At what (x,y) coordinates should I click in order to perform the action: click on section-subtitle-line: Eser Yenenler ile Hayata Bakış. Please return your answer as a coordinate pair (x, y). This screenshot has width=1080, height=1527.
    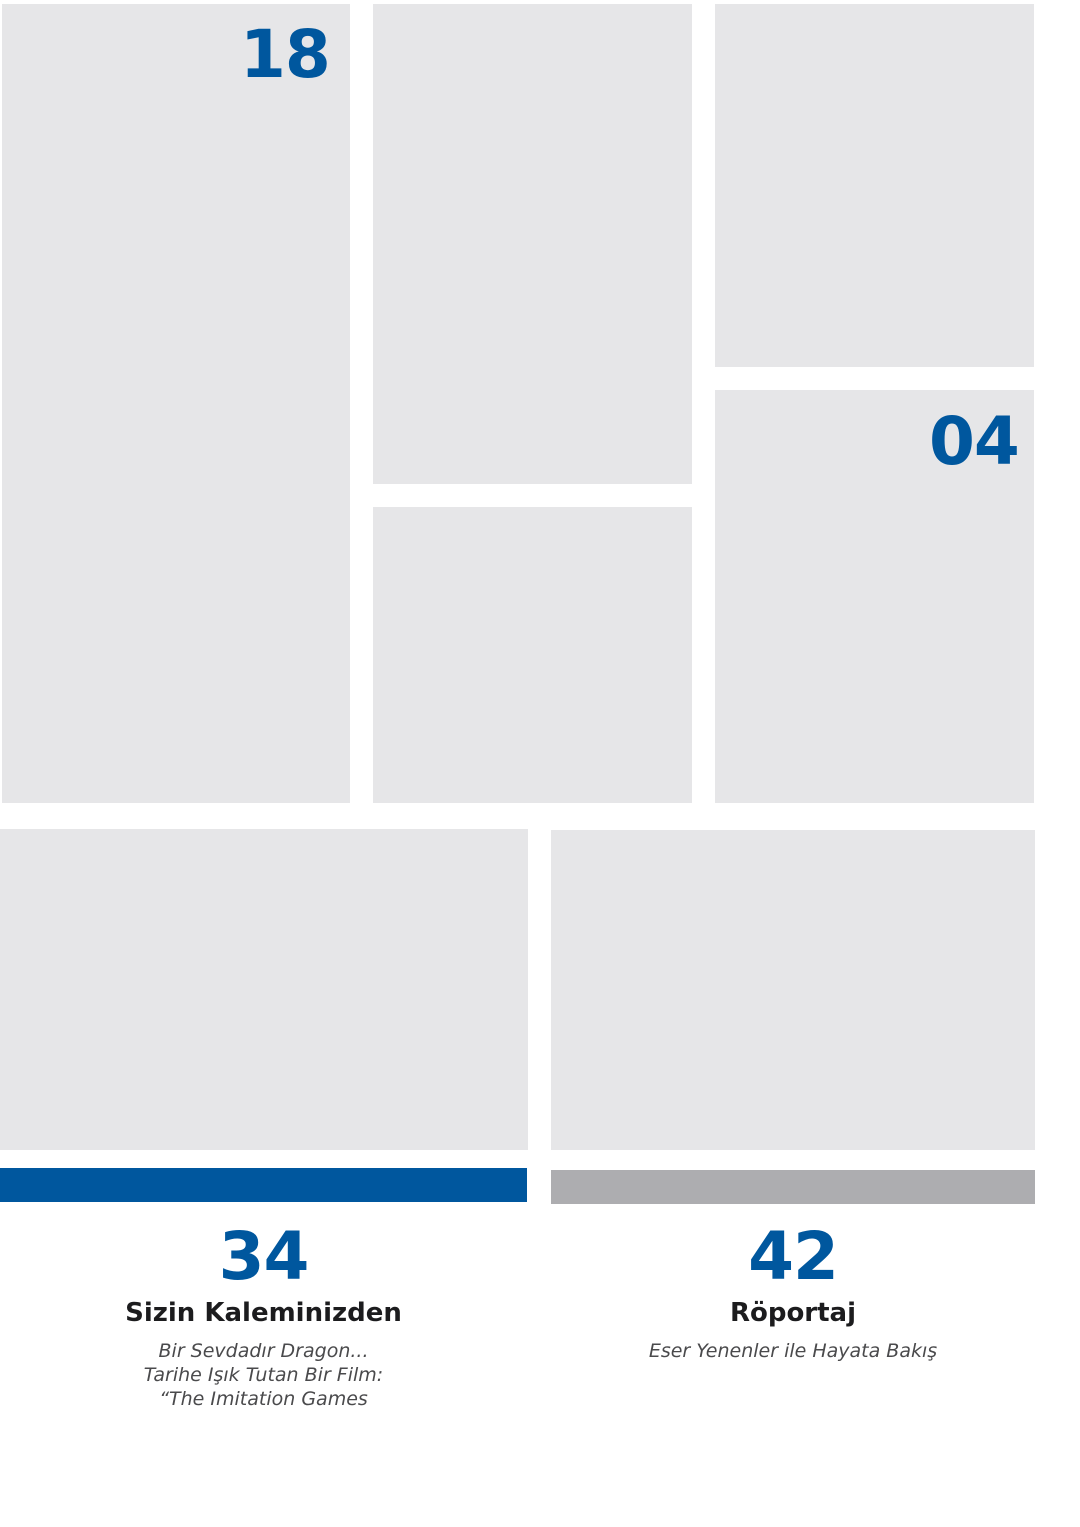
    Looking at the image, I should click on (793, 1351).